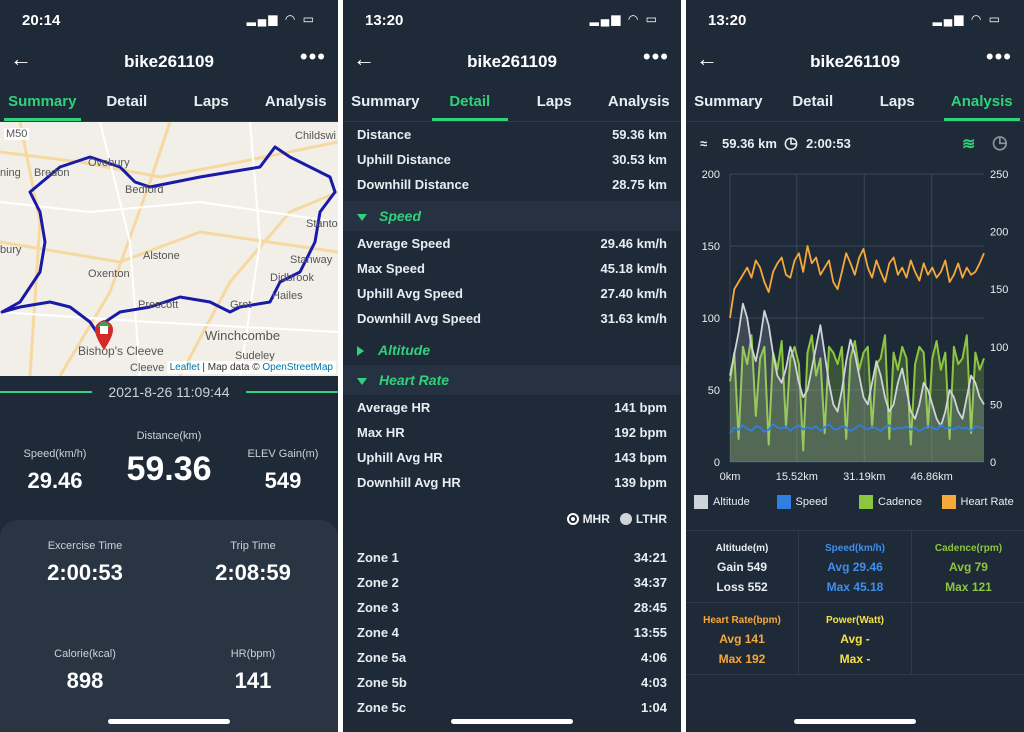 The image size is (1024, 732). I want to click on map-label: Sudeley, so click(255, 356).